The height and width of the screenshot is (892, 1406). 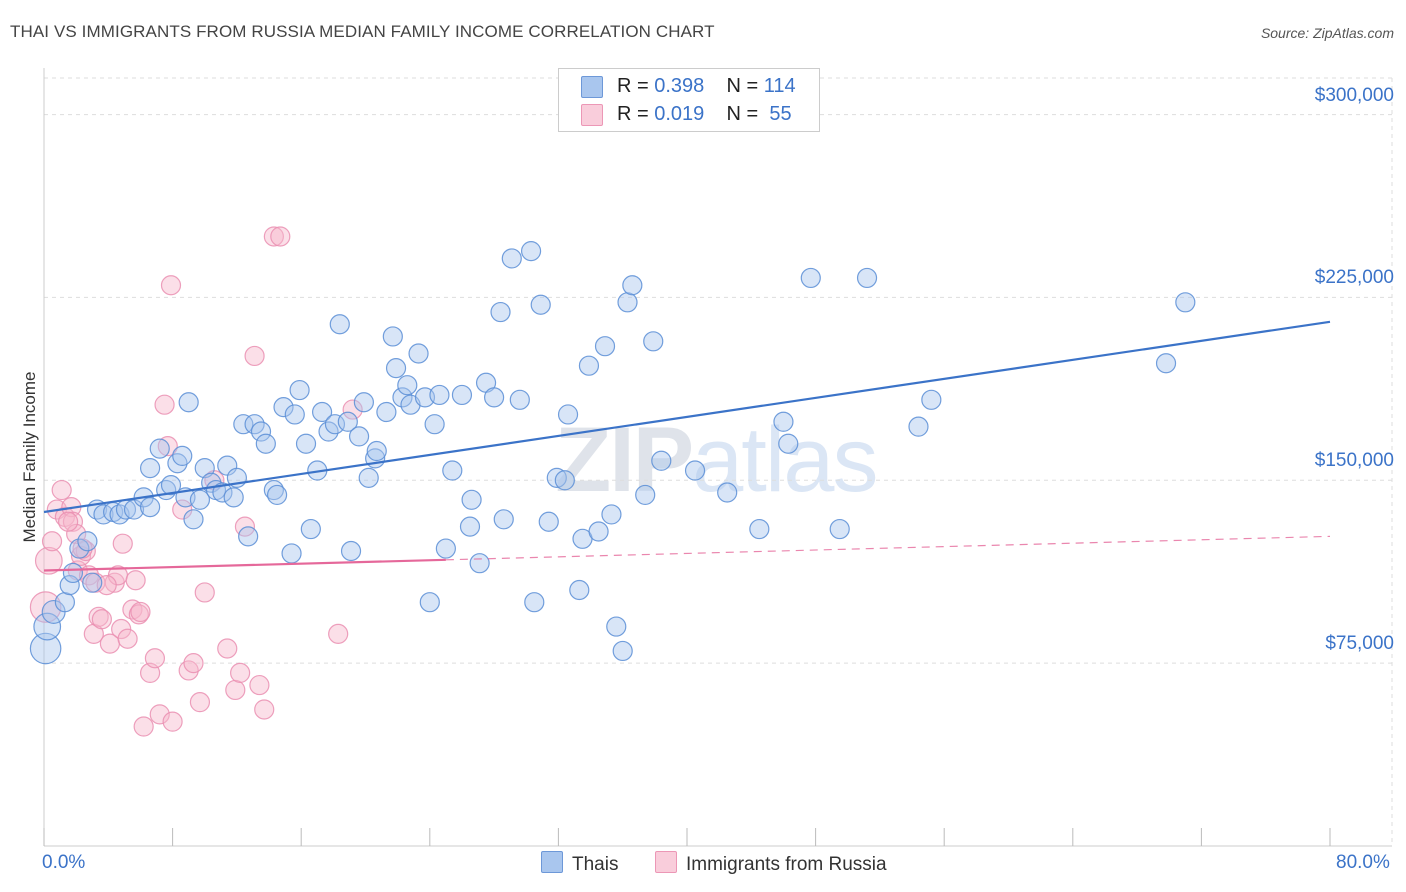 What do you see at coordinates (666, 862) in the screenshot?
I see `legend-swatch-russia` at bounding box center [666, 862].